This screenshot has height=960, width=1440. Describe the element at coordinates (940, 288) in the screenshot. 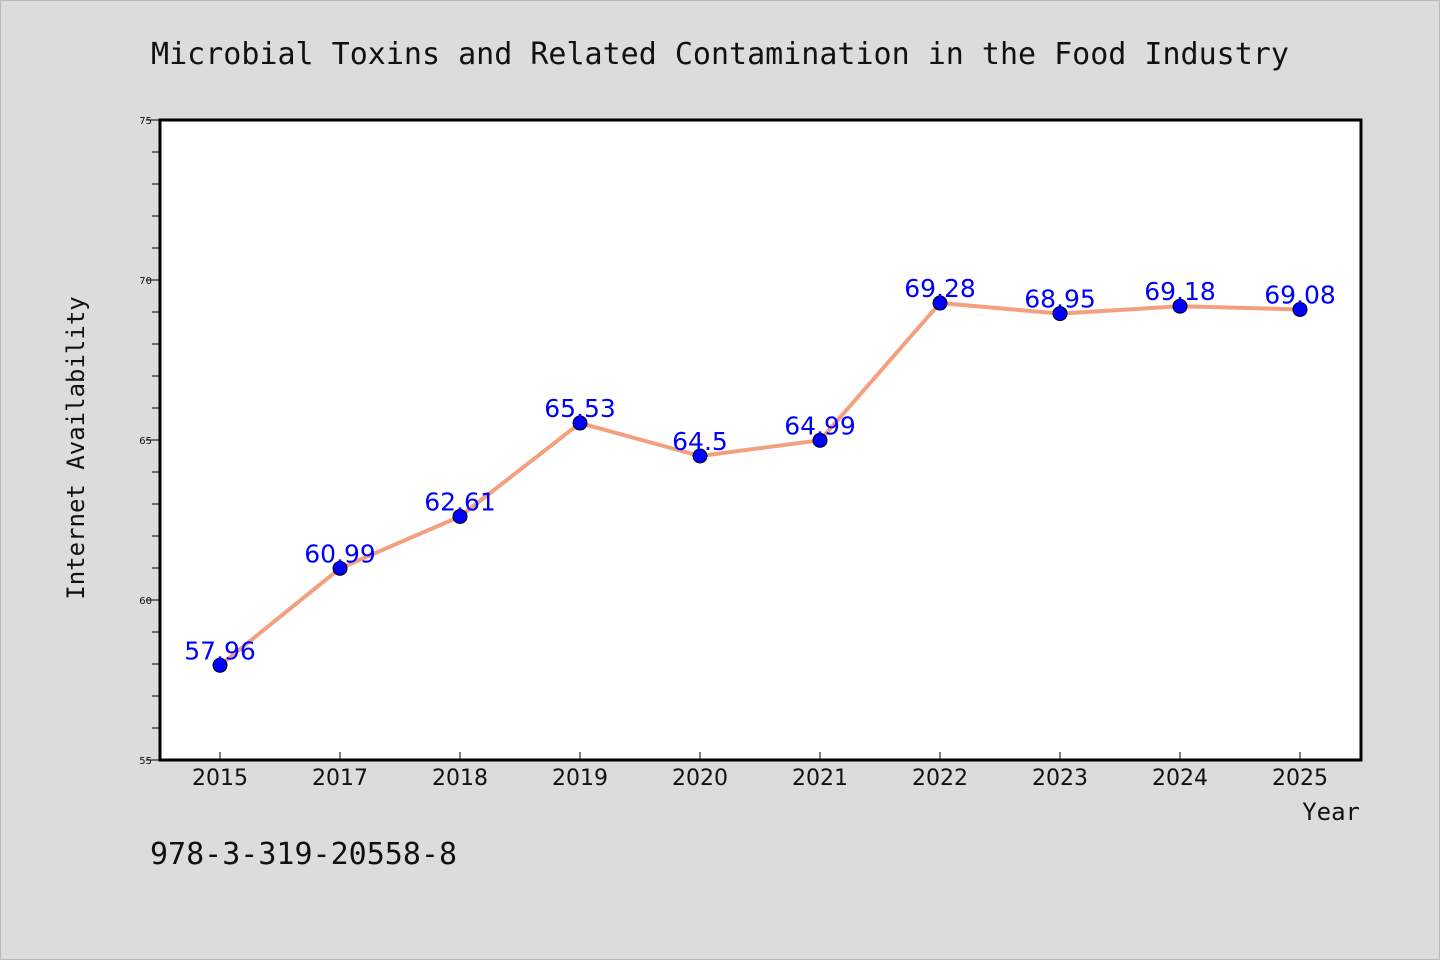

I see `data-label: 69.28` at that location.